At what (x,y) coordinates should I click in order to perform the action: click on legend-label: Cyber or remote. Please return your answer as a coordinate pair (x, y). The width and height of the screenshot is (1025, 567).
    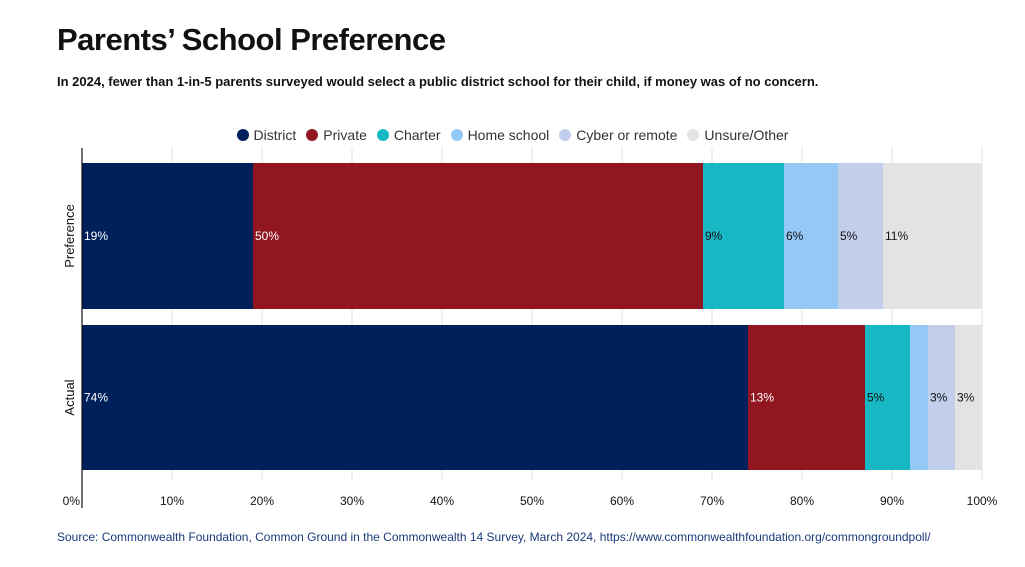
    Looking at the image, I should click on (627, 135).